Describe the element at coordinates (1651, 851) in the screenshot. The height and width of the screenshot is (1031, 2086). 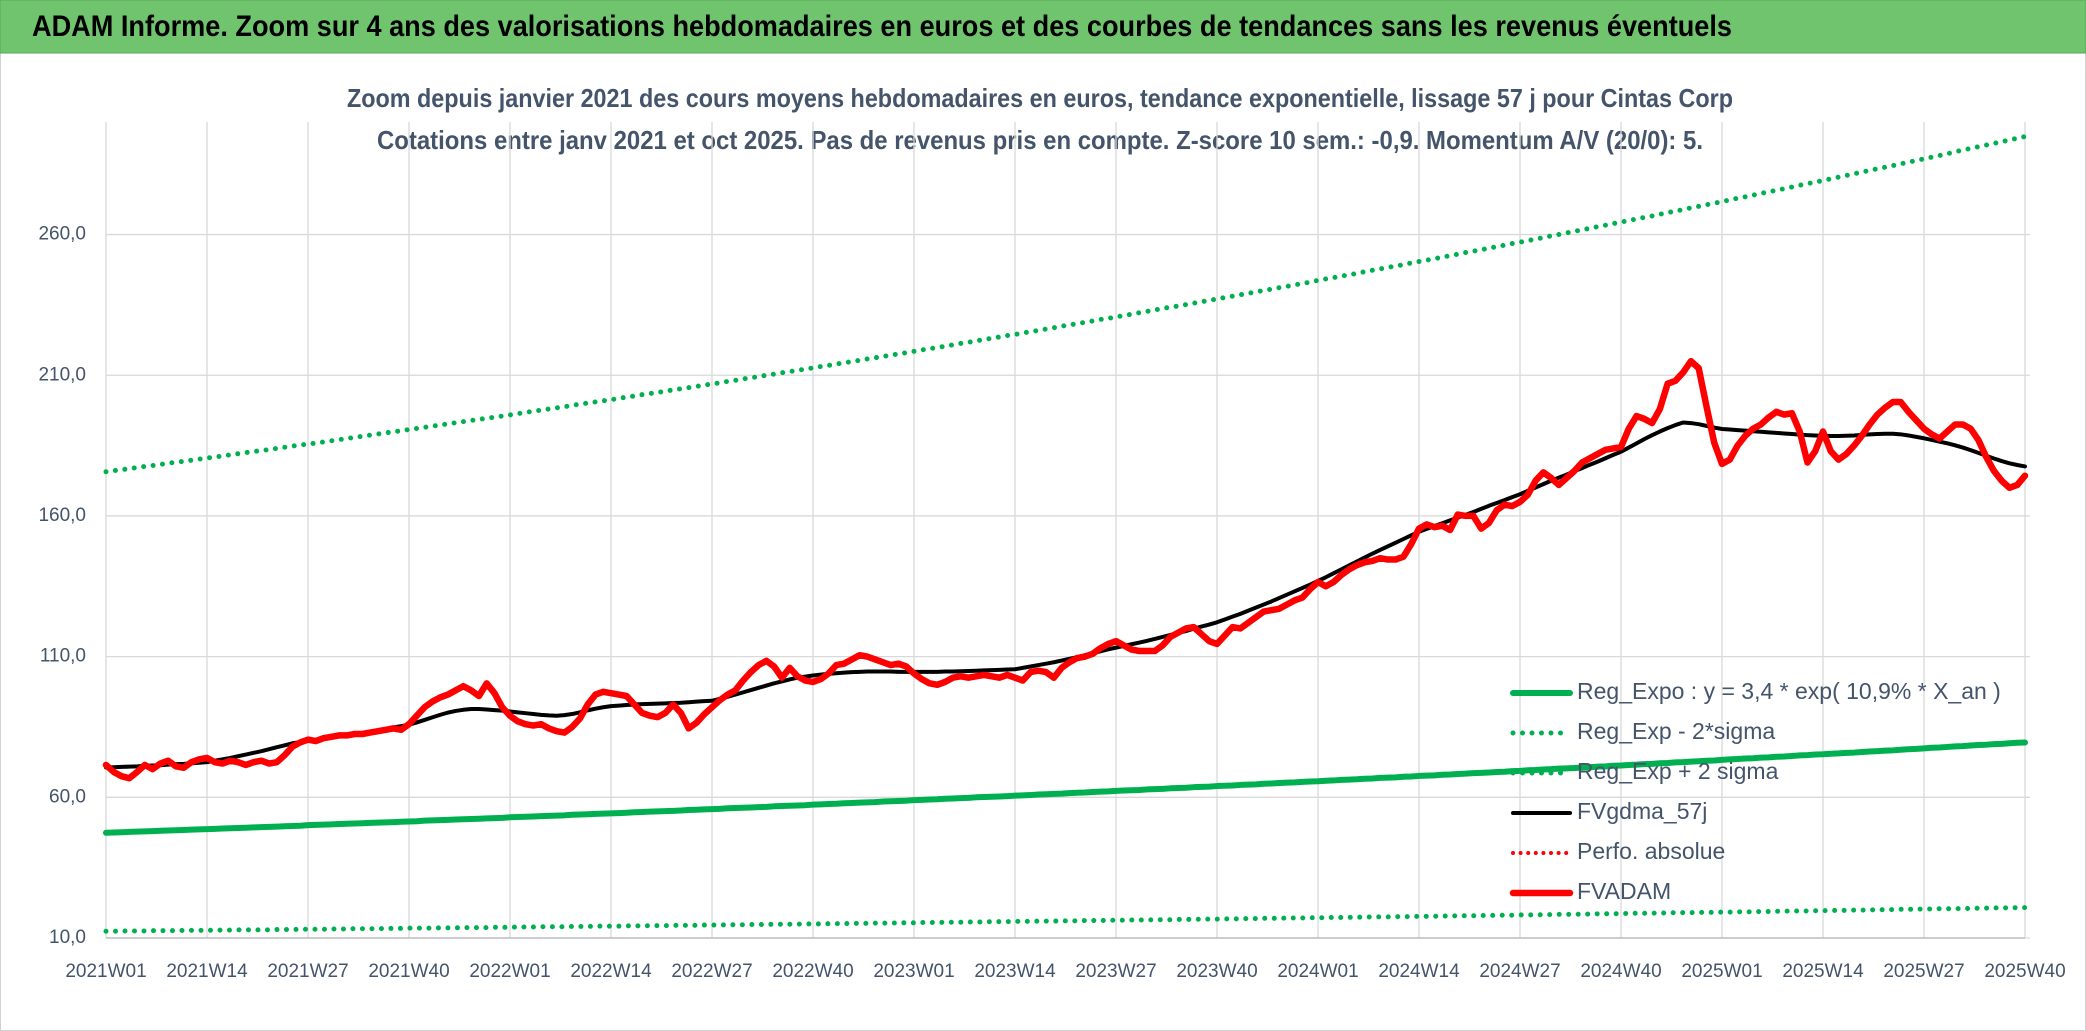
I see `legend-label: Perfo. absolue` at that location.